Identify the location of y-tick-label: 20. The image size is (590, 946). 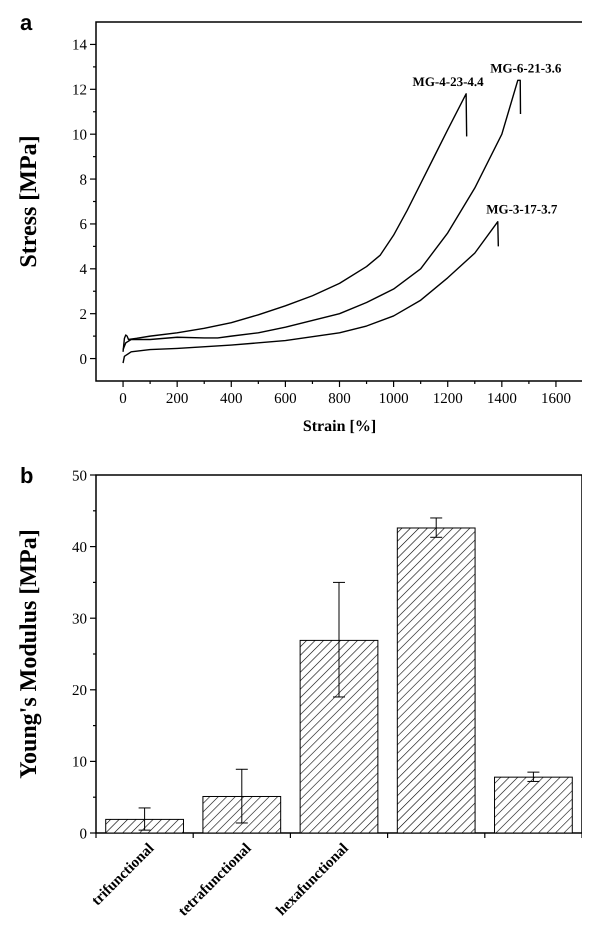
(79, 691).